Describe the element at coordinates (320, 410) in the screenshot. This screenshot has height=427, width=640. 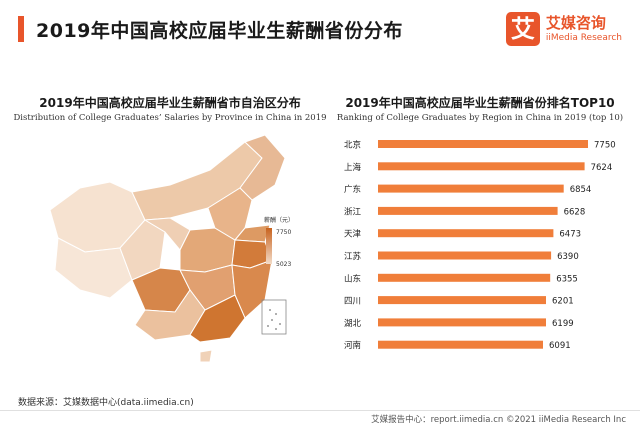
I see `footer-divider` at that location.